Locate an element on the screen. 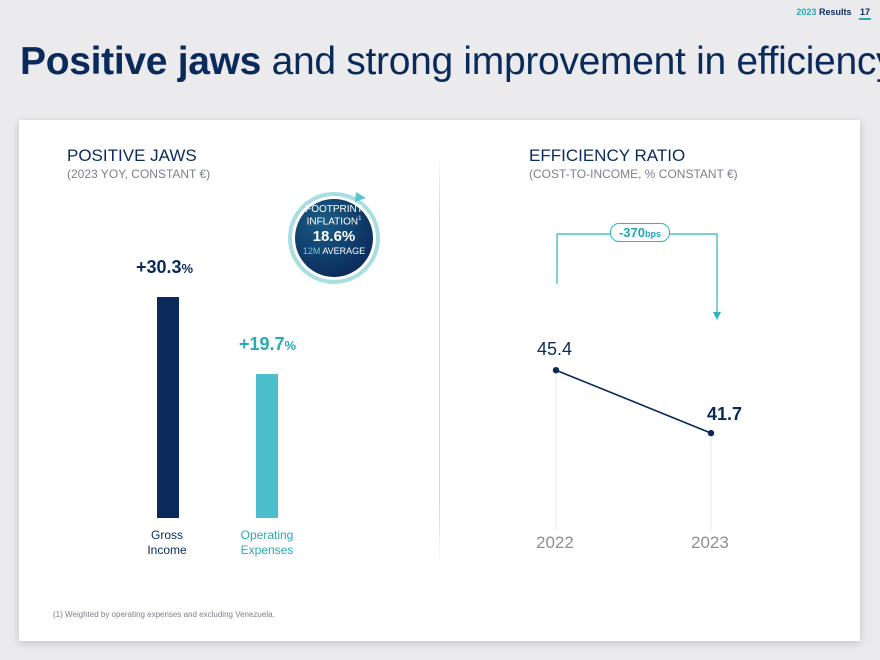 The image size is (880, 660). badge-line2-text: INFLATION is located at coordinates (332, 222).